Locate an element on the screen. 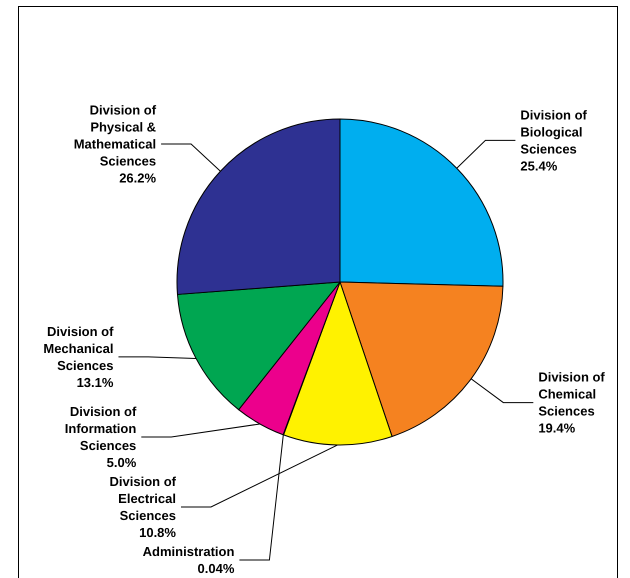 This screenshot has width=630, height=578. data-label: 10.8% is located at coordinates (157, 532).